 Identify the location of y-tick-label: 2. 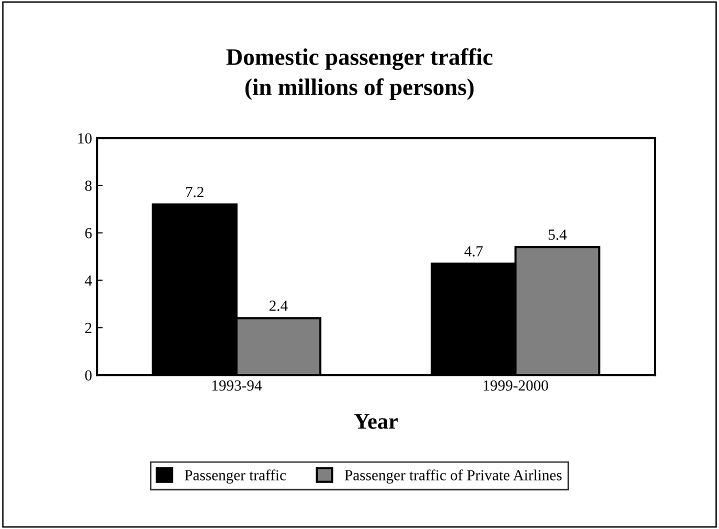
(88, 327).